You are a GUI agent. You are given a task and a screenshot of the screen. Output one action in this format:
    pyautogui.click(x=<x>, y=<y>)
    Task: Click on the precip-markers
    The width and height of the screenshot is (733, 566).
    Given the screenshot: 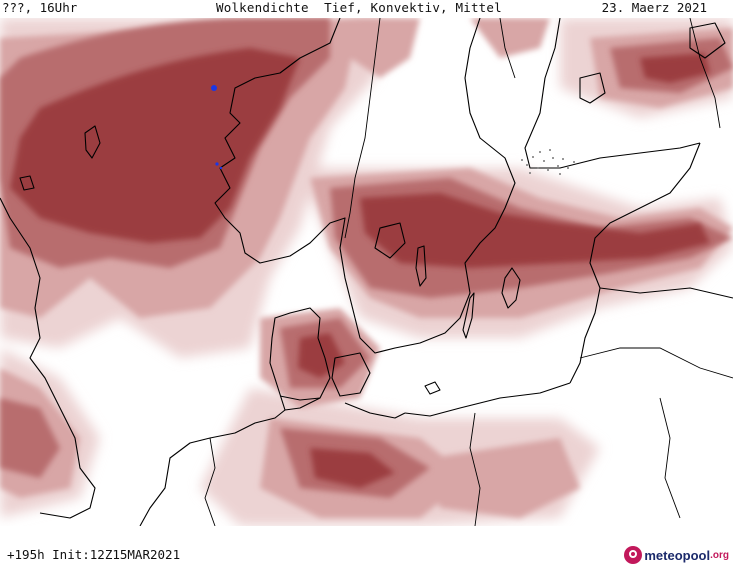 What is the action you would take?
    pyautogui.click(x=217, y=127)
    